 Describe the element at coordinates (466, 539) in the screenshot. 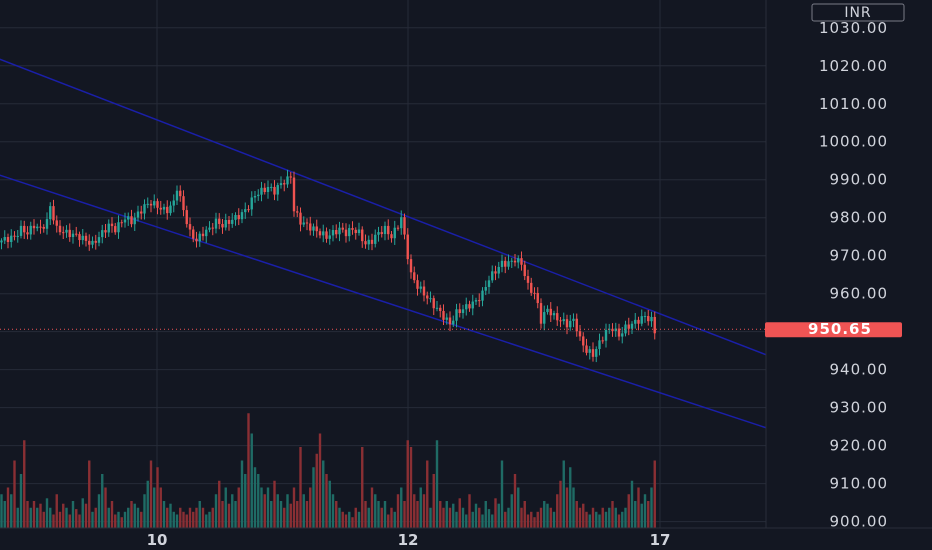

I see `time-axis-panel` at that location.